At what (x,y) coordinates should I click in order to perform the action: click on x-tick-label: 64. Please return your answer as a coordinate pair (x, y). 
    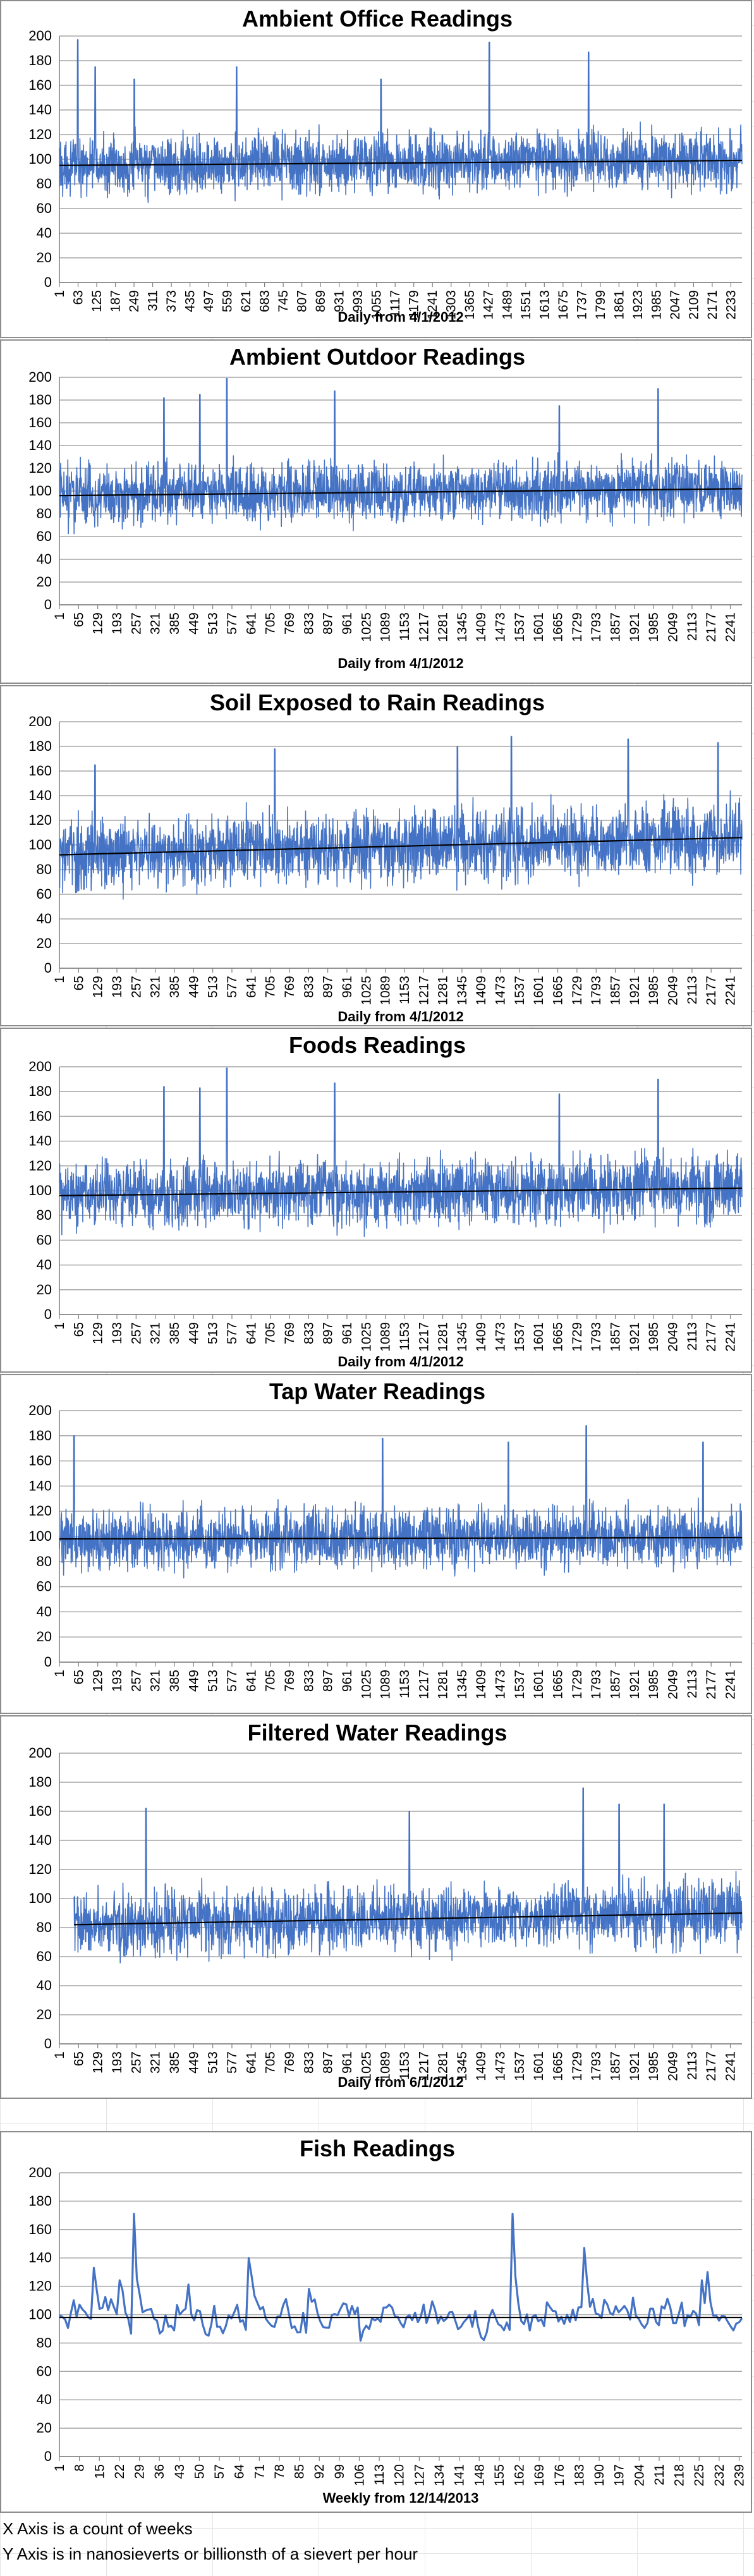
    Looking at the image, I should click on (240, 2471).